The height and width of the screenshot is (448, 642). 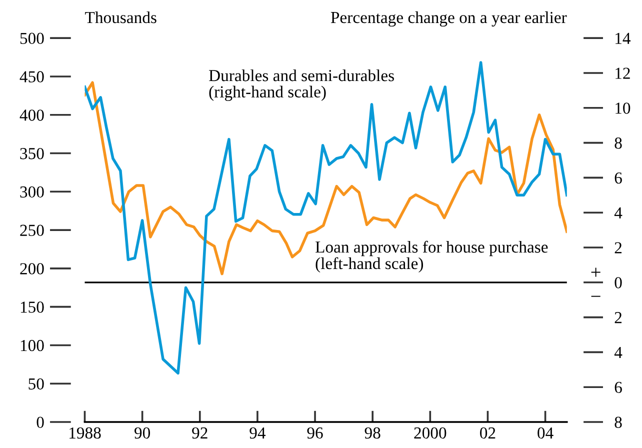 I want to click on x-tick-label: 94, so click(x=258, y=433).